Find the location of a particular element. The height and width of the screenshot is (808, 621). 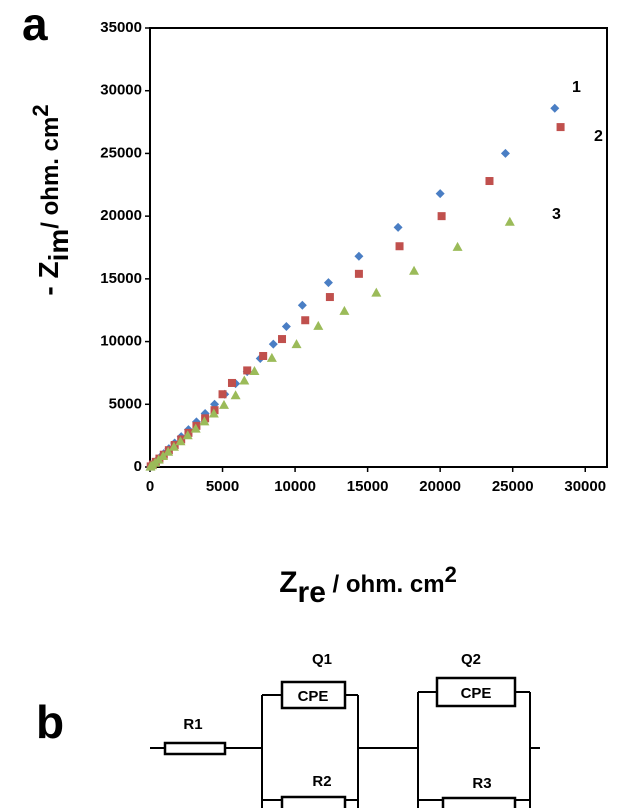

series-label: 2 is located at coordinates (598, 136).